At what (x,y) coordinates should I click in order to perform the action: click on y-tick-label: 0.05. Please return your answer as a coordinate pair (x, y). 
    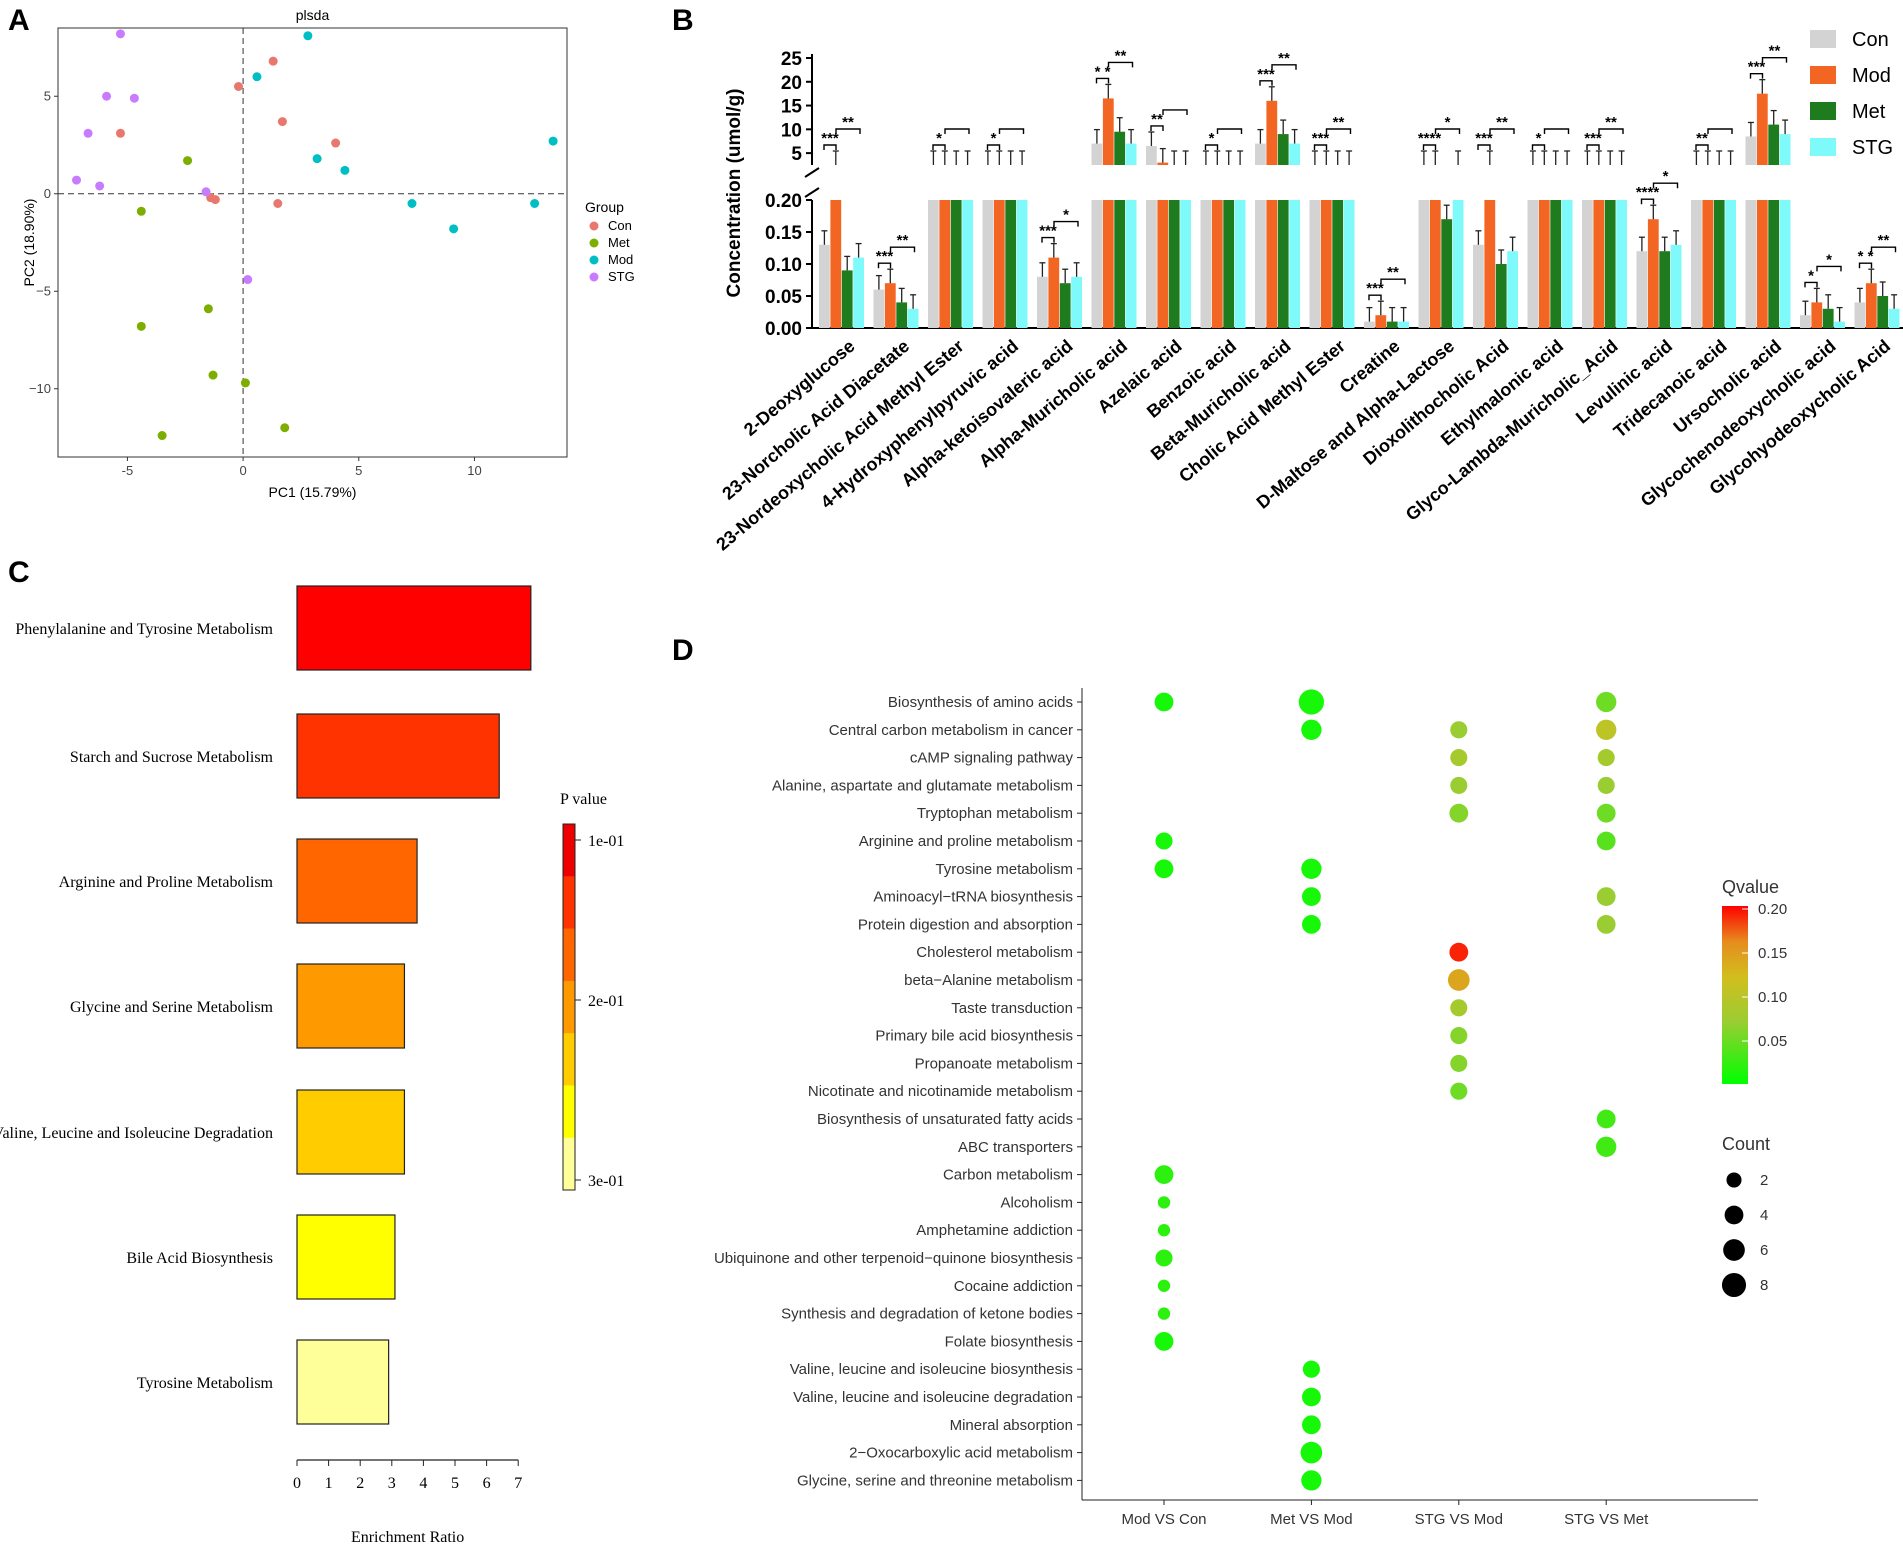
    Looking at the image, I should click on (783, 297).